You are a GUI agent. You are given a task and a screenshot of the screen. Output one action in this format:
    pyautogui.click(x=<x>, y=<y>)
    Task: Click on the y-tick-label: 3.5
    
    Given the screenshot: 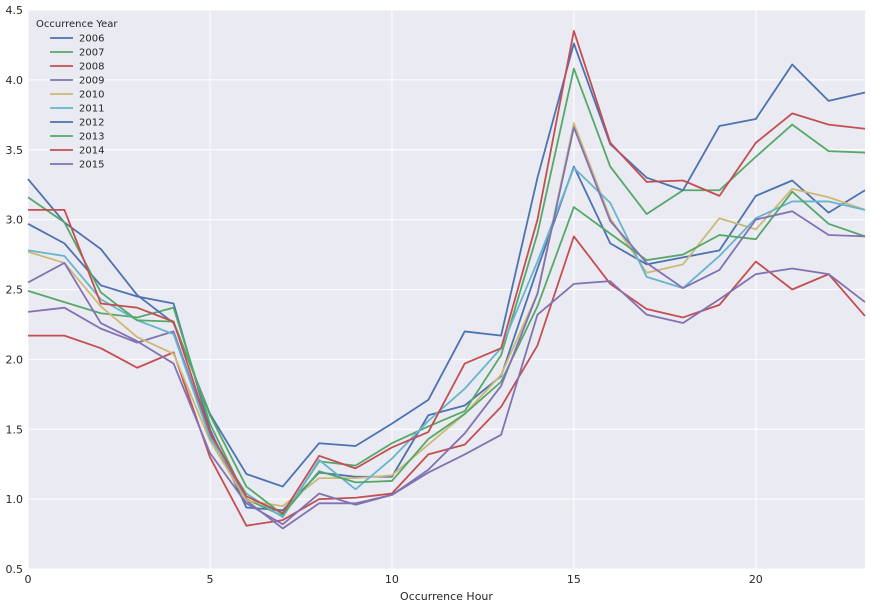 What is the action you would take?
    pyautogui.click(x=15, y=150)
    